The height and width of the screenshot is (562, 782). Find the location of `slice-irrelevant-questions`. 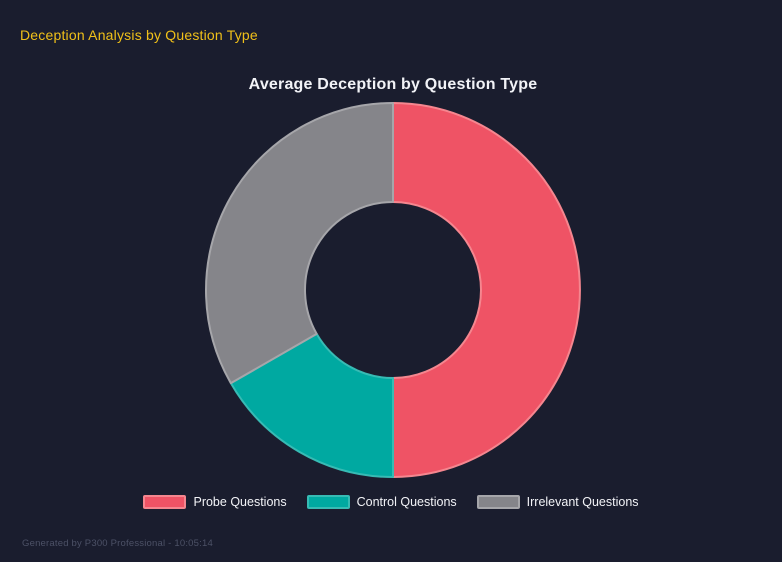

slice-irrelevant-questions is located at coordinates (299, 243).